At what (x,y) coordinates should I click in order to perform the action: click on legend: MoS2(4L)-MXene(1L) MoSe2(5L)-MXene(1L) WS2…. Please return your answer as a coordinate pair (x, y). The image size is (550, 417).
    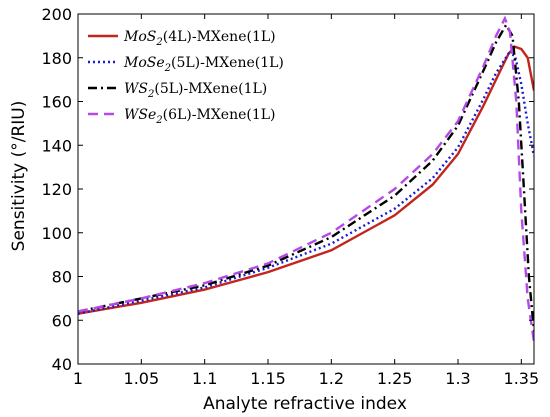
    Looking at the image, I should click on (186, 77).